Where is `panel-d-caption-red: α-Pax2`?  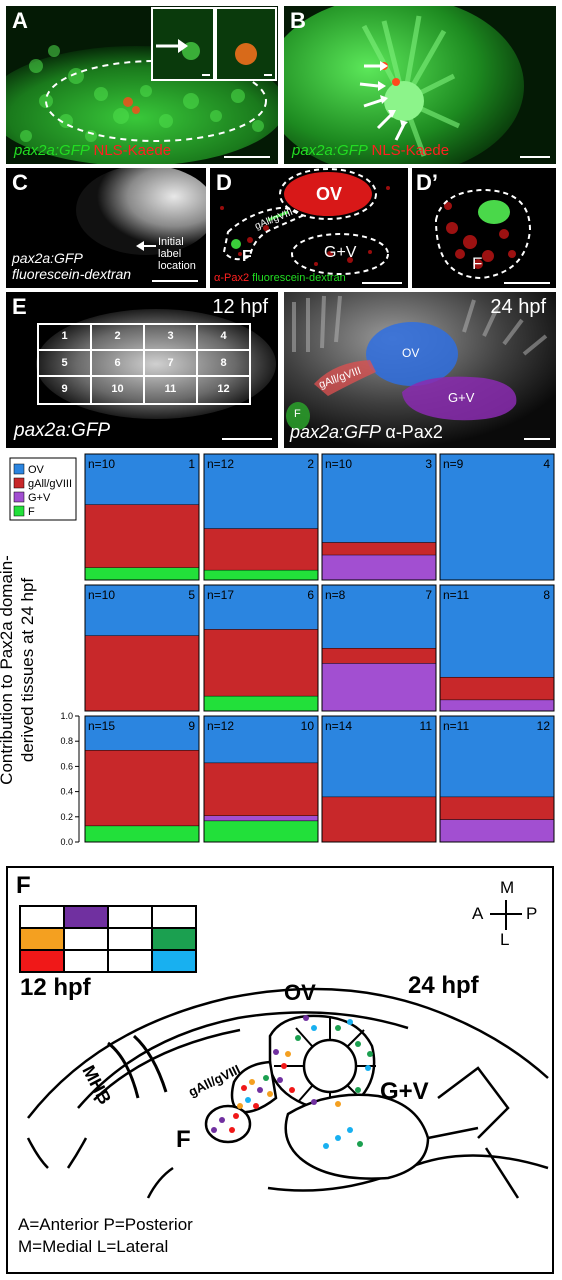
panel-d-caption-red: α-Pax2 is located at coordinates (232, 278).